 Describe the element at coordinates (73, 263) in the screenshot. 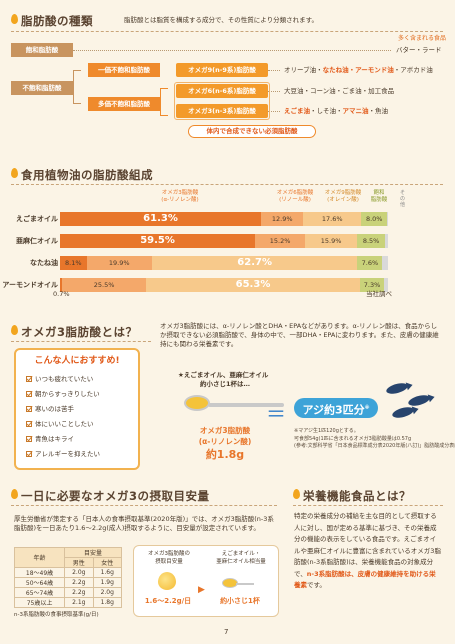

I see `bar-segment: 8.1%` at that location.